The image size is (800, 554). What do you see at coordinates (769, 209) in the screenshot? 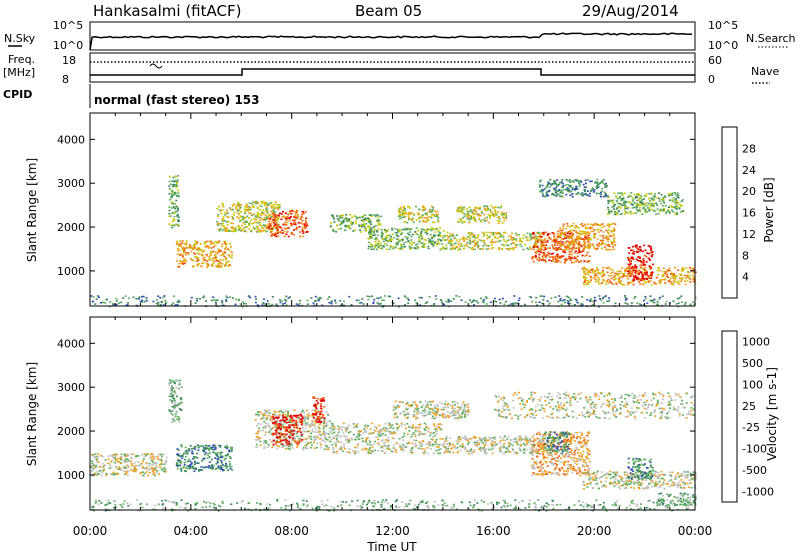
I see `power-colorbar-label: Power [dB]` at bounding box center [769, 209].